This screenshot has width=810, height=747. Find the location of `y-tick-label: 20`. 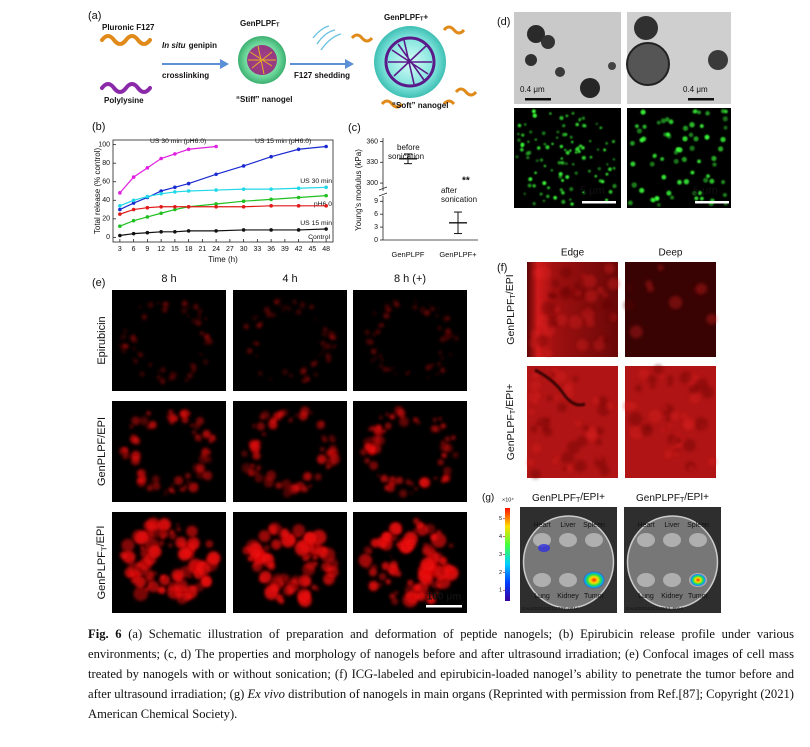

y-tick-label: 20 is located at coordinates (106, 219).